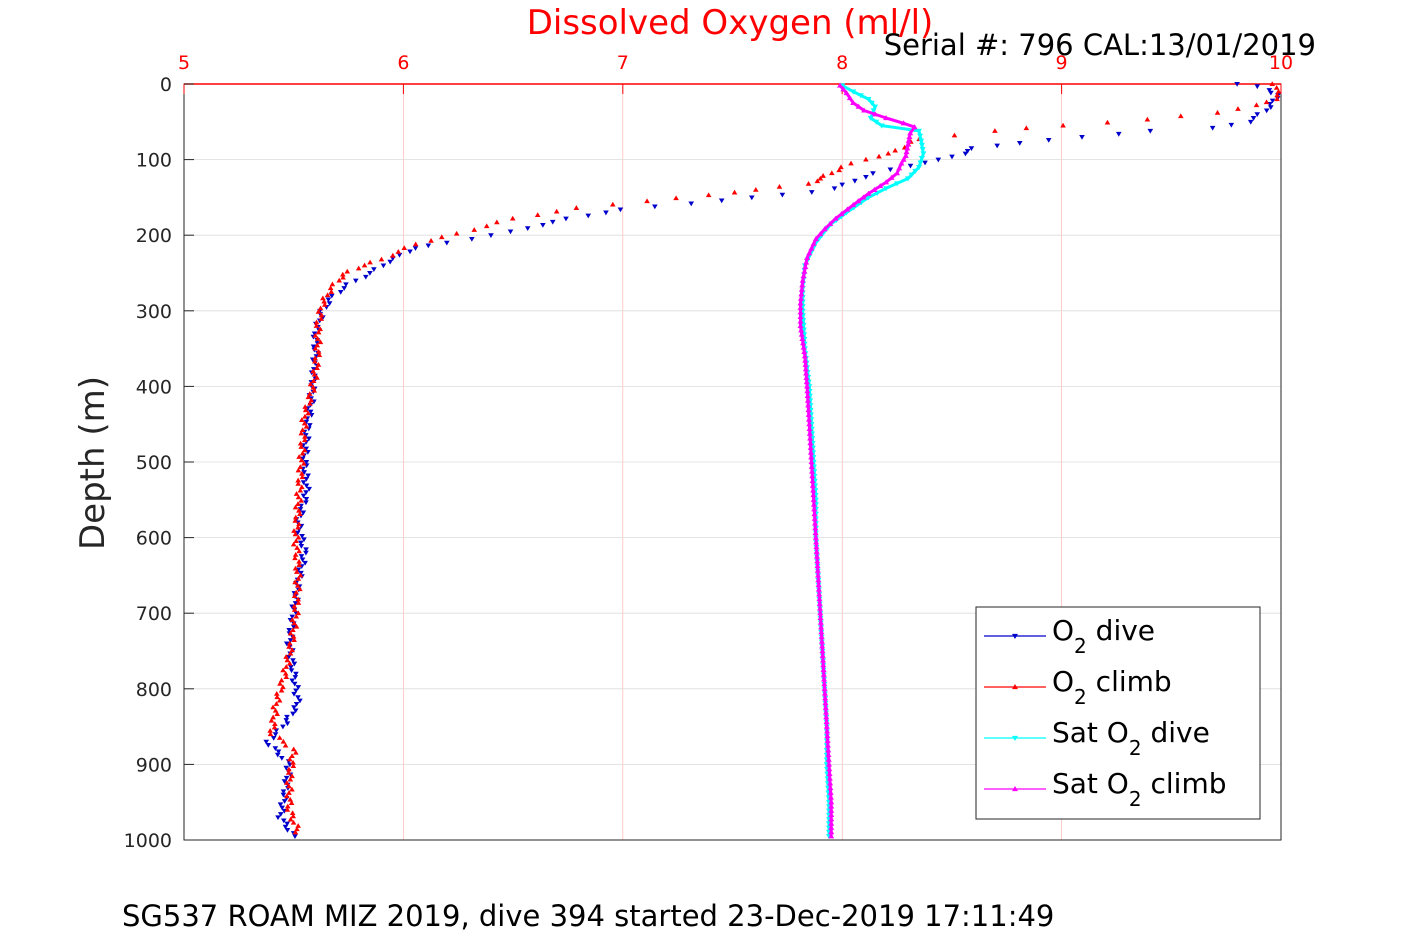  What do you see at coordinates (1097, 738) in the screenshot?
I see `legend-item: Sat O2 dive` at bounding box center [1097, 738].